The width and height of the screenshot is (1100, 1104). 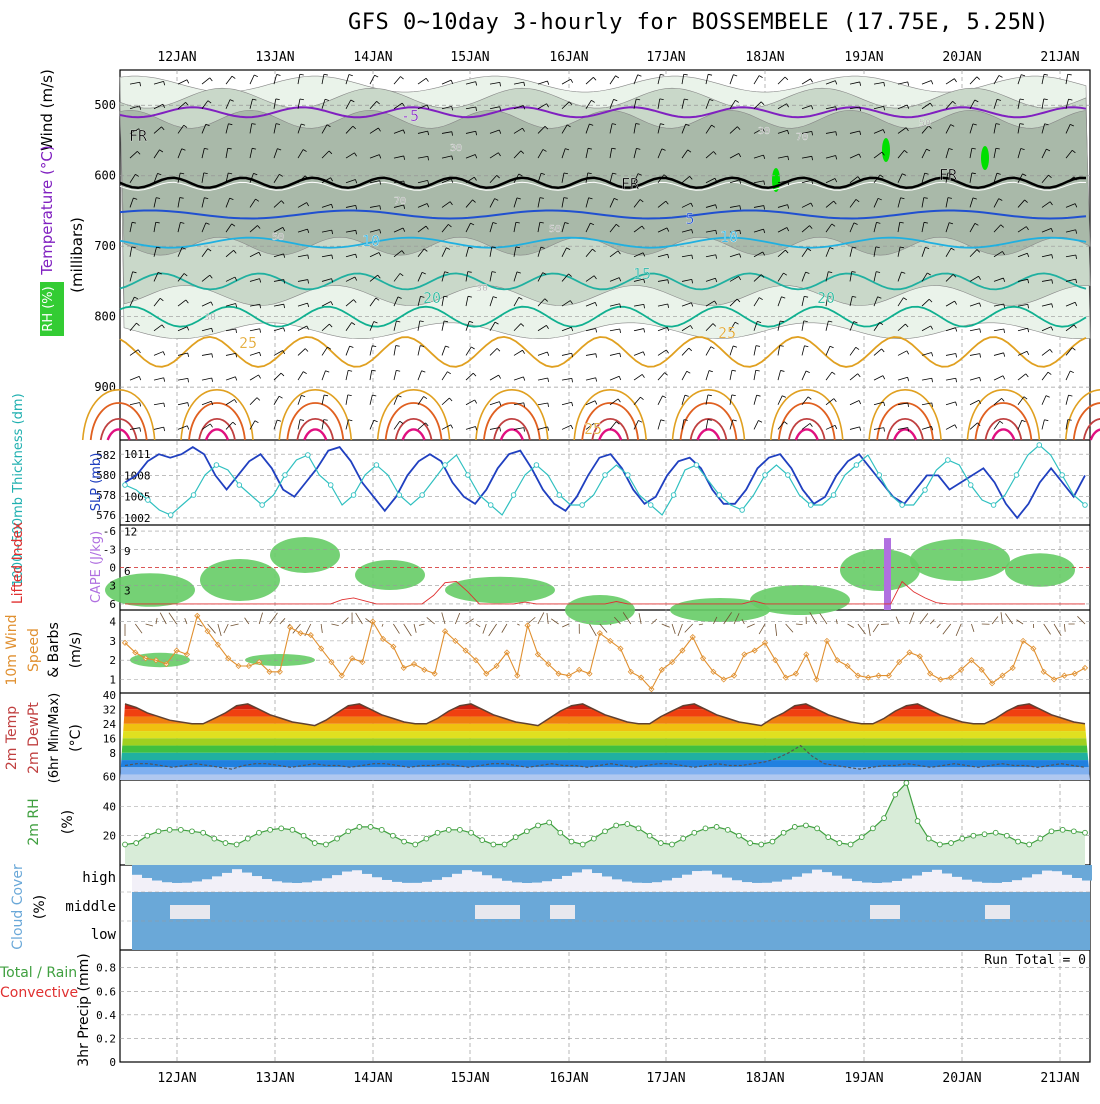 What do you see at coordinates (274, 57) in the screenshot?
I see `top-day-label: 13JAN` at bounding box center [274, 57].